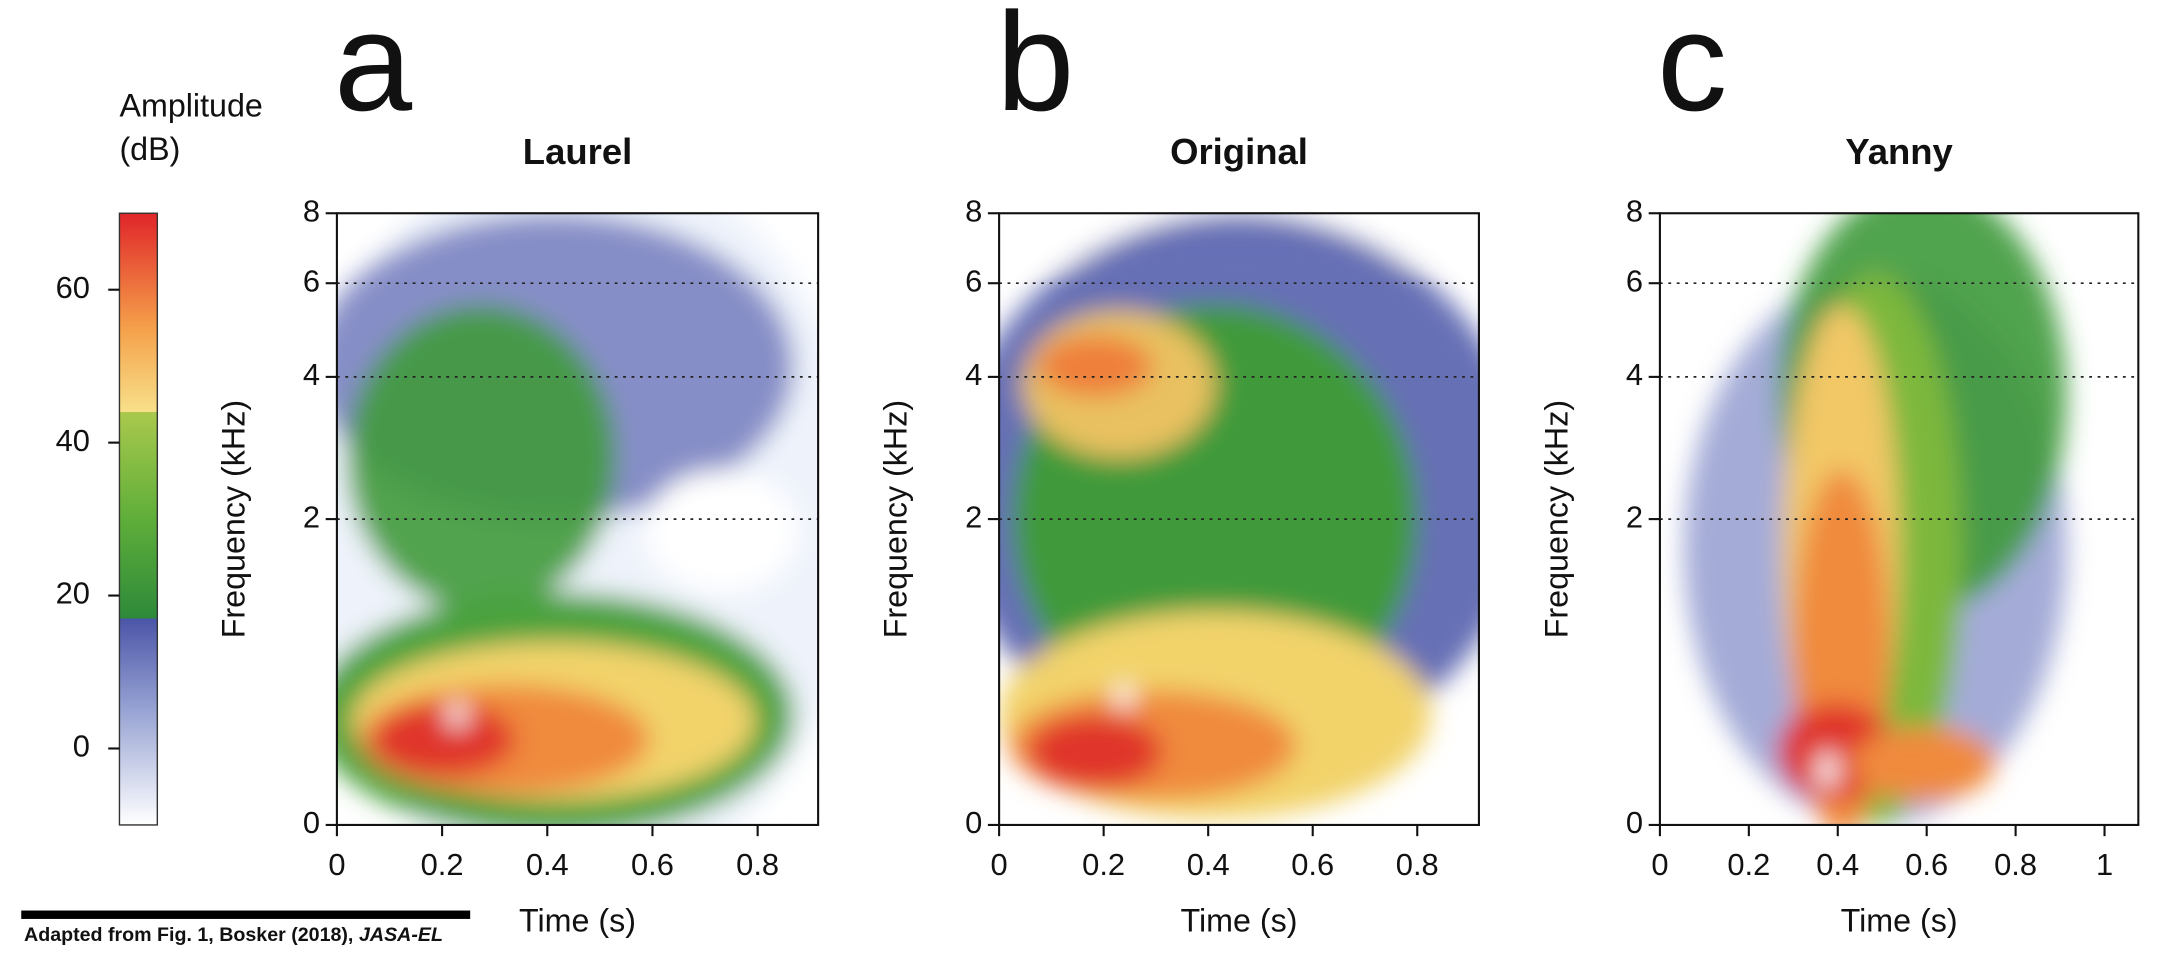 The image size is (2175, 963). I want to click on source-text: Adapted from Fig. 1, Bosker (2018),, so click(188, 935).